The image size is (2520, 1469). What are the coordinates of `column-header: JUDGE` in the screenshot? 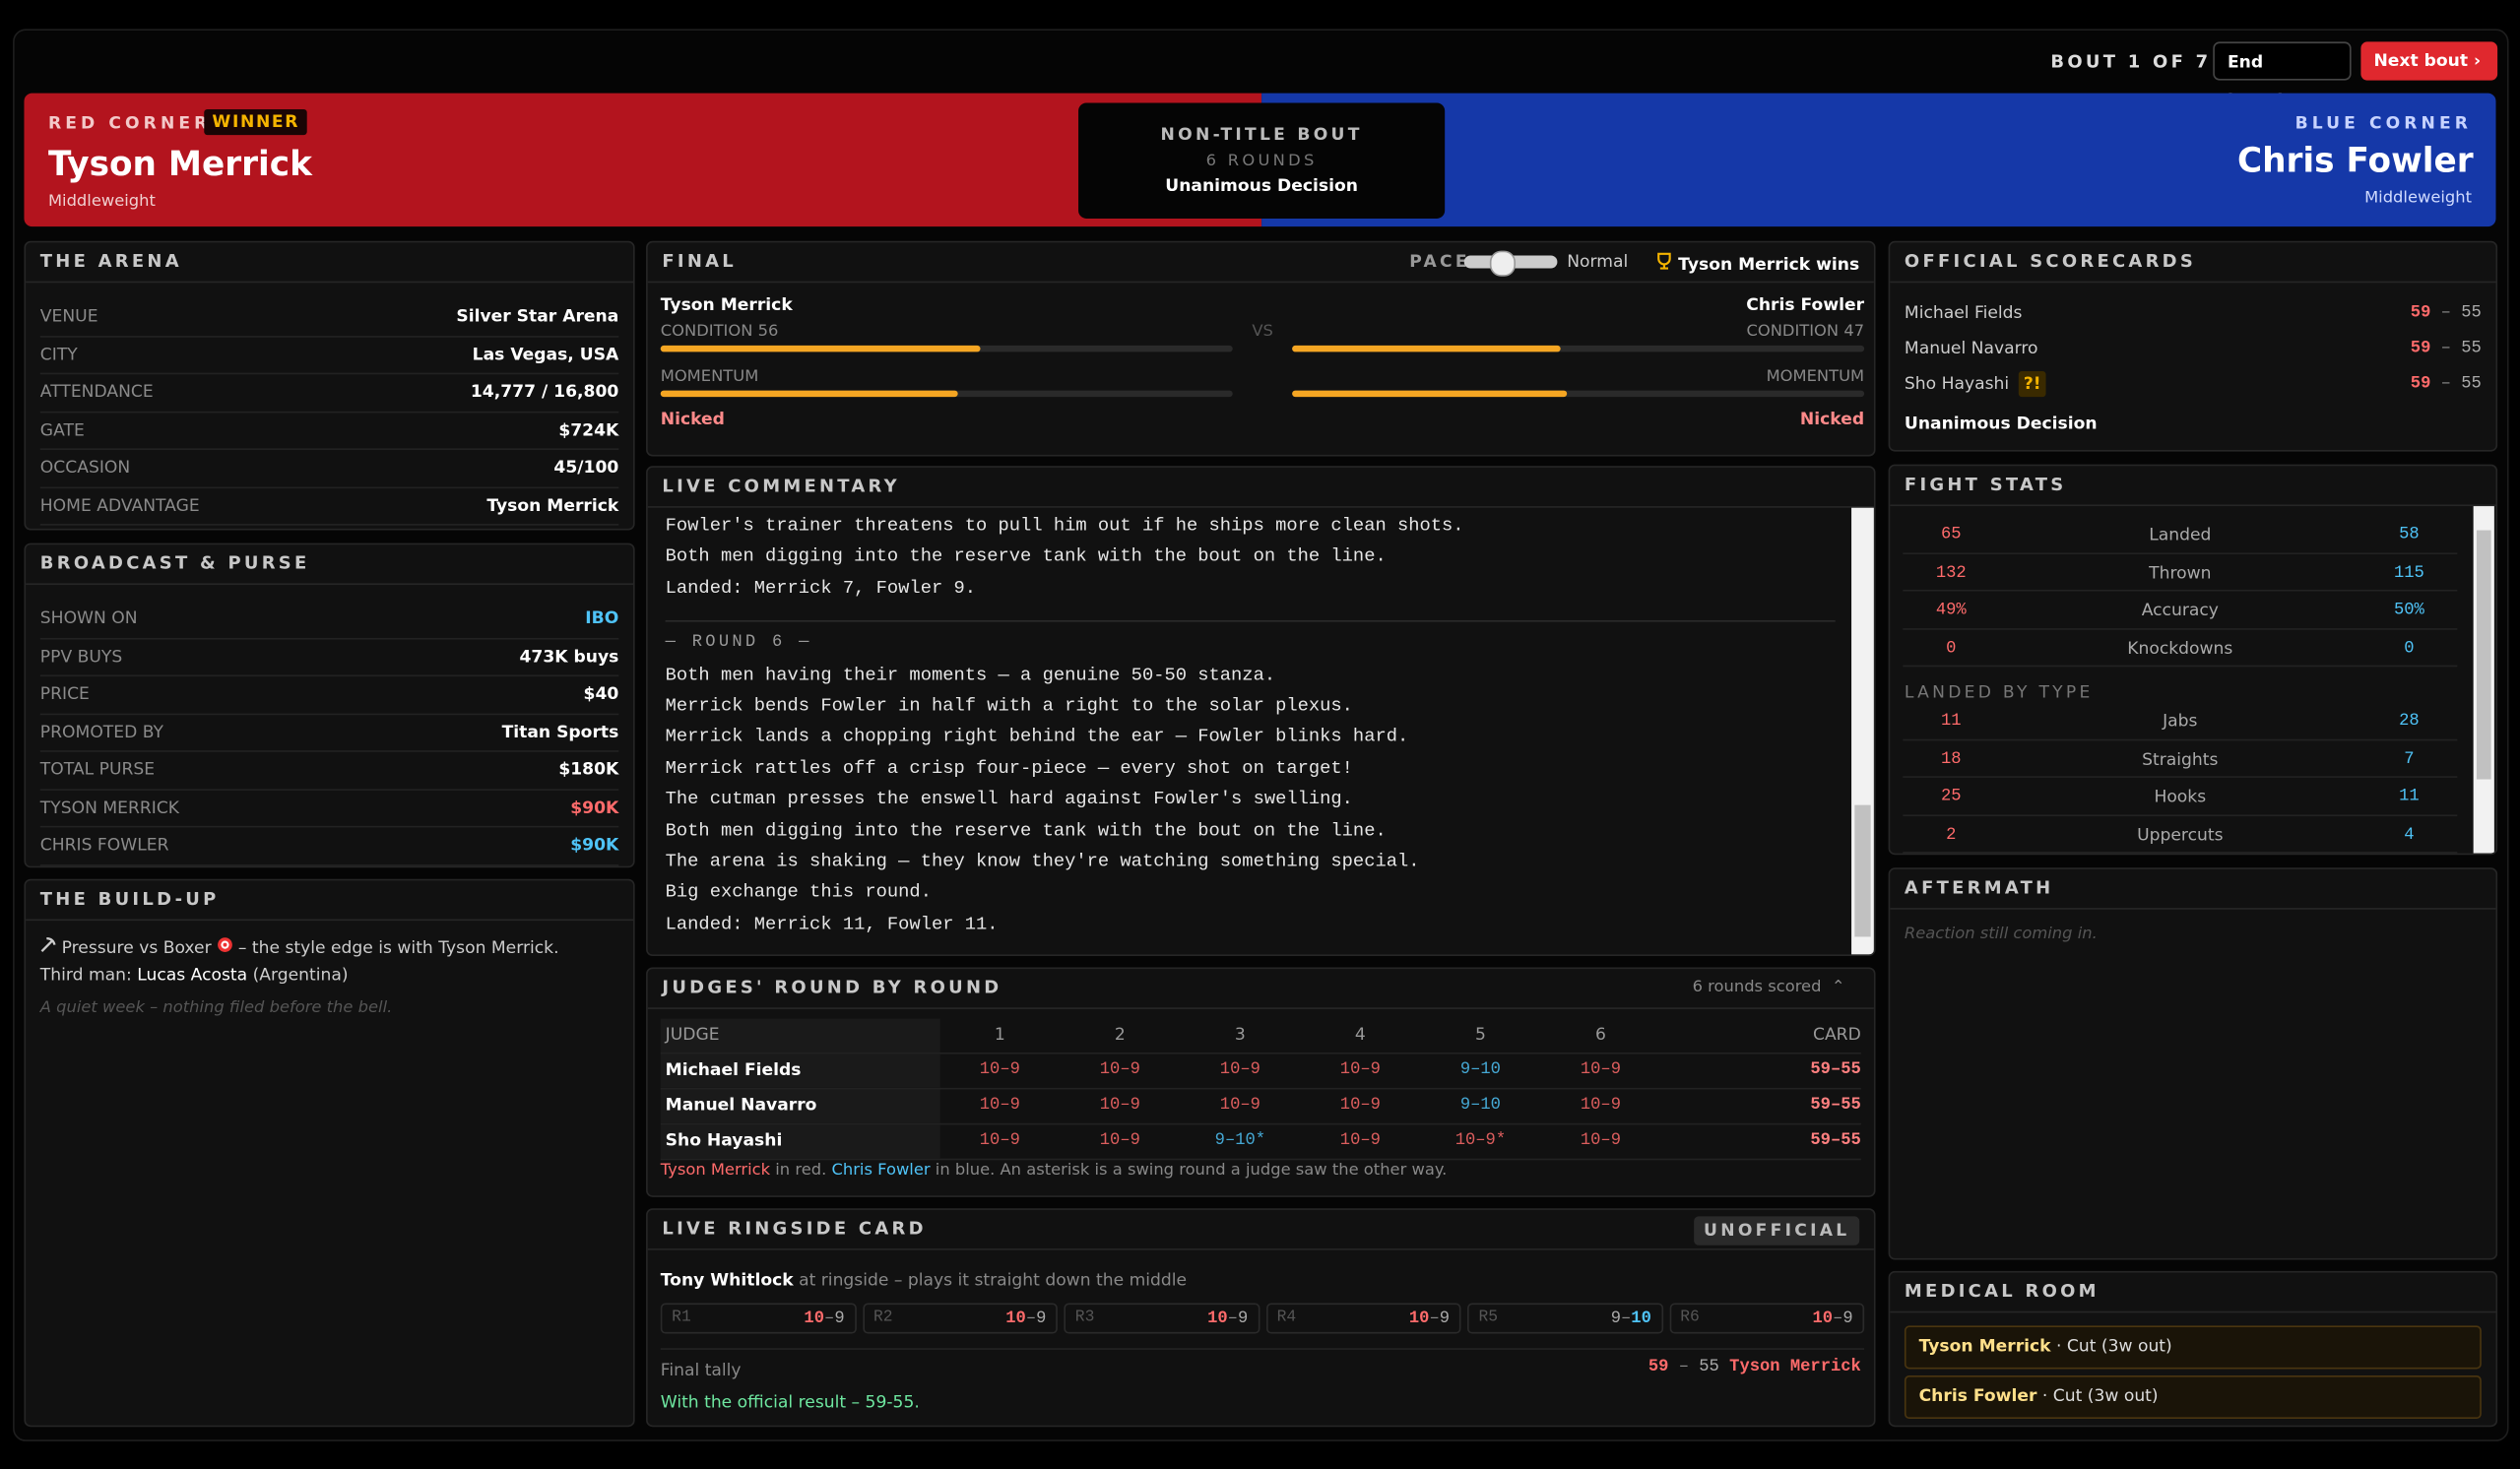 It's located at (800, 1035).